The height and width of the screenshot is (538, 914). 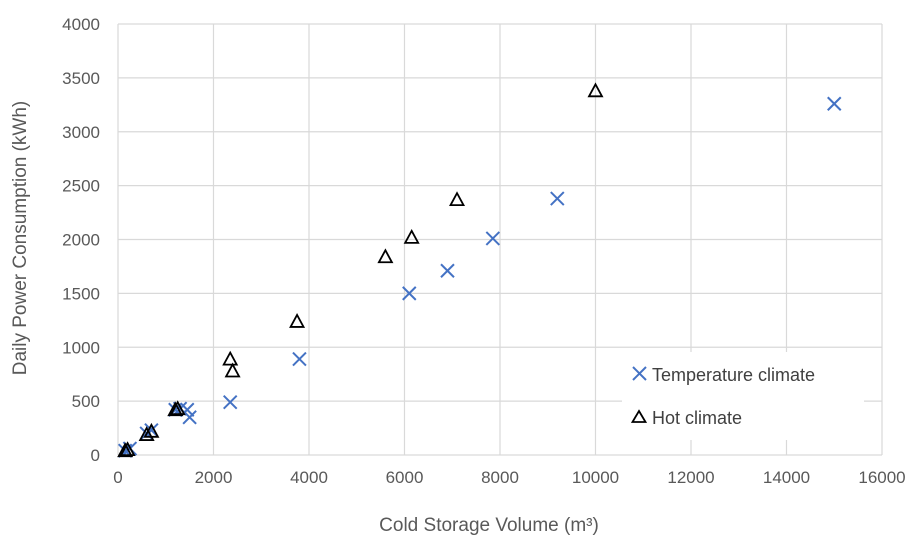 I want to click on x-axis-title: Cold Storage Volume (m³), so click(x=489, y=525).